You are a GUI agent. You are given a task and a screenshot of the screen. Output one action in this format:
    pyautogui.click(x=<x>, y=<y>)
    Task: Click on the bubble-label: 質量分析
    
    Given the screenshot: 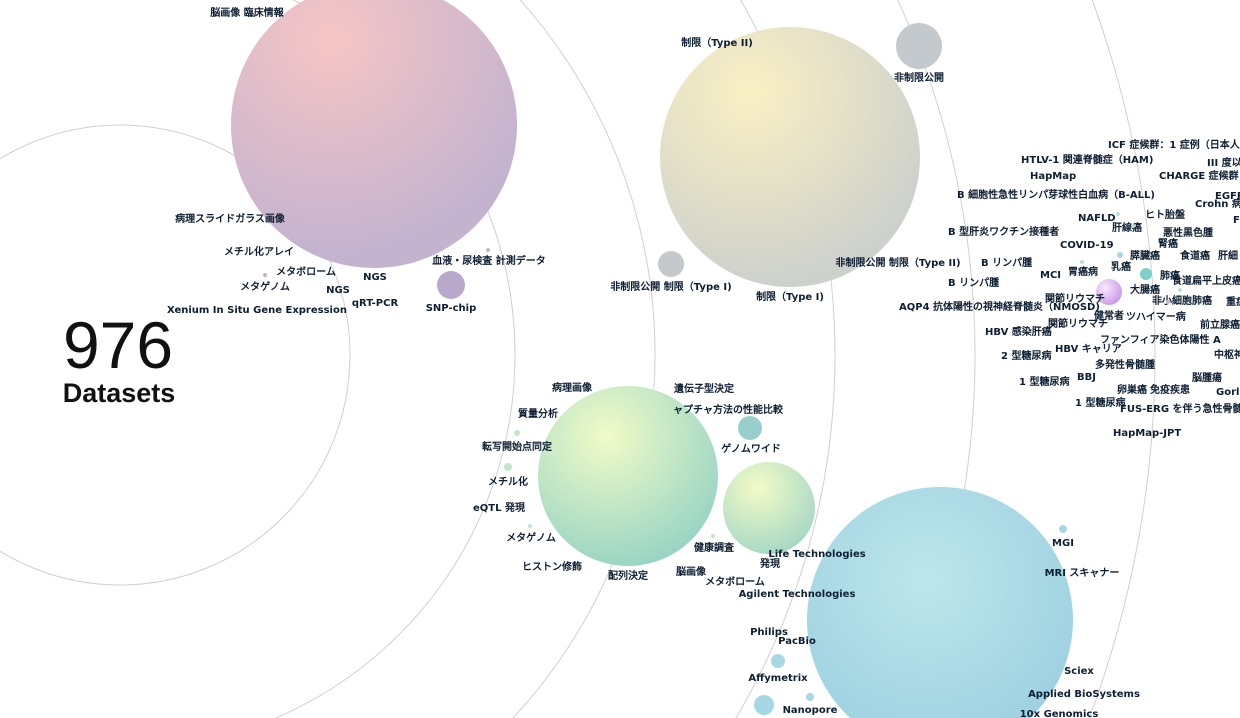 What is the action you would take?
    pyautogui.click(x=538, y=413)
    